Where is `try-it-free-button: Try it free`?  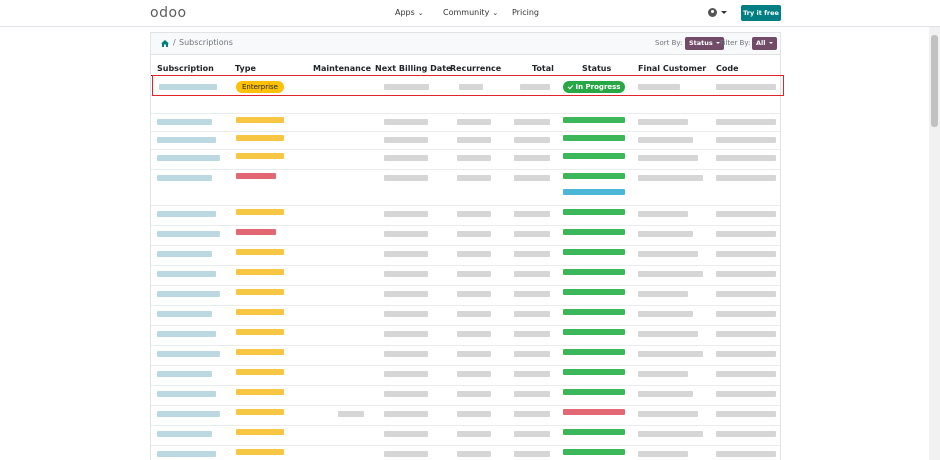
try-it-free-button: Try it free is located at coordinates (761, 13).